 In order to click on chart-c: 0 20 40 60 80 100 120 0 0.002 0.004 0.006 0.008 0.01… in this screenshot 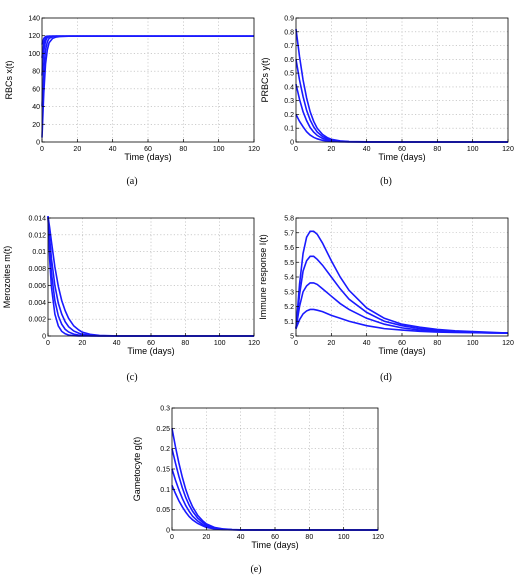, I will do `click(131, 300)`.